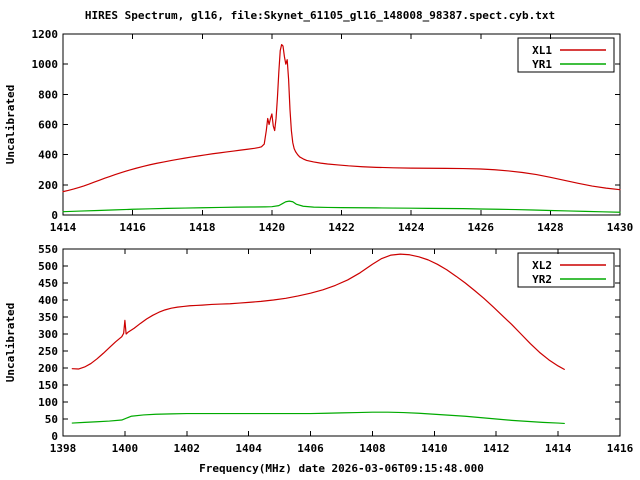  I want to click on legend-label-yr1: YR1, so click(542, 64).